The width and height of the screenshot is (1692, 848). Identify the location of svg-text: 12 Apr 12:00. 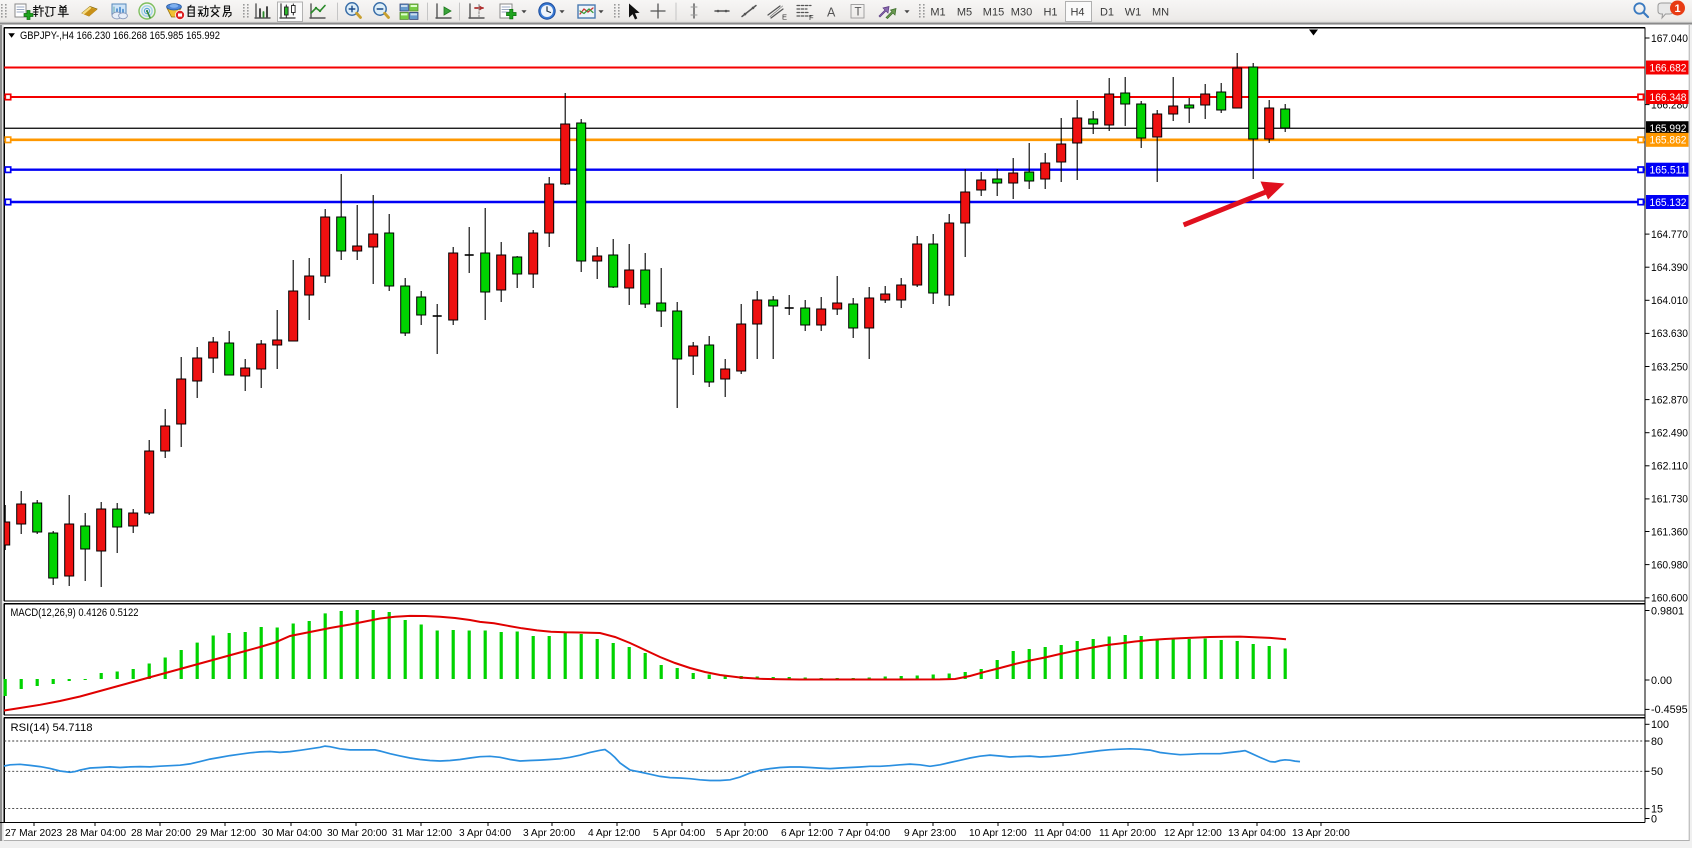
(1193, 833).